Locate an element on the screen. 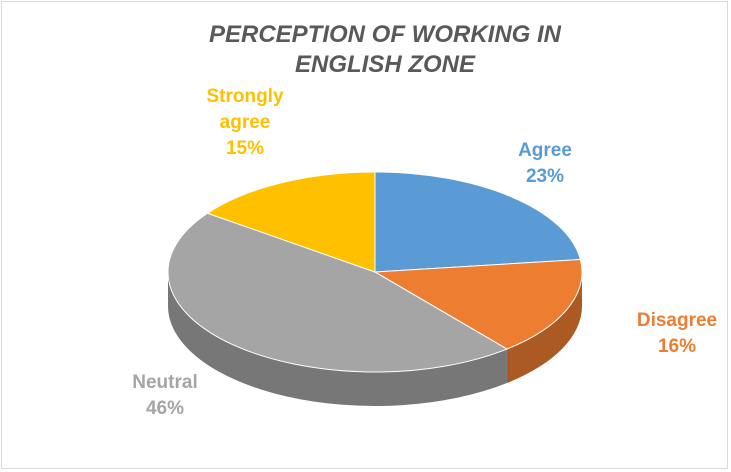 This screenshot has width=731, height=472. chart-title: PERCEPTION OF WORKING IN ENGLISH ZONE is located at coordinates (384, 49).